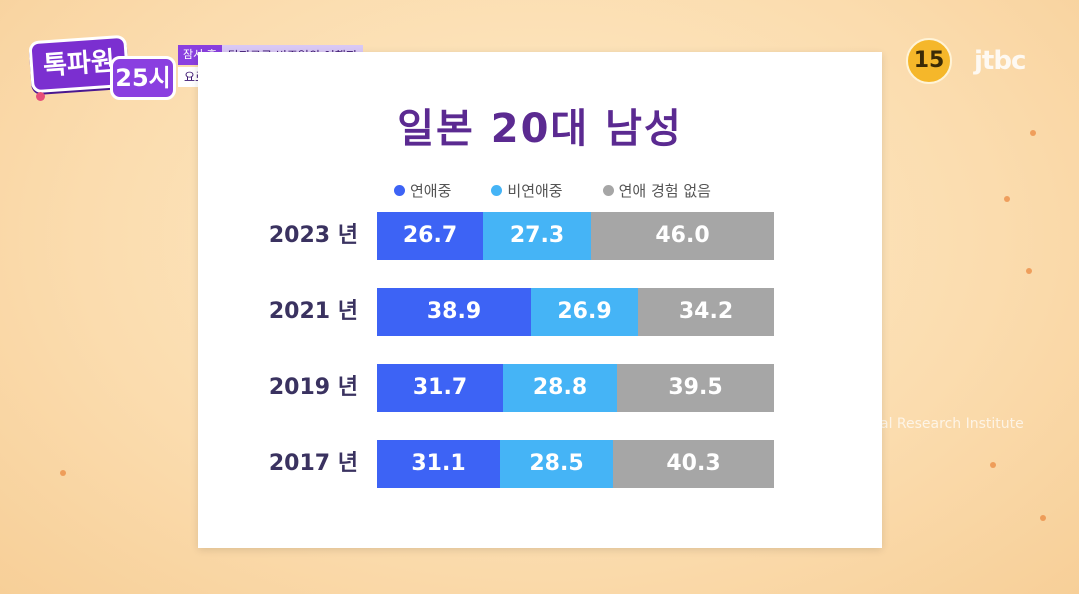 The image size is (1079, 594). Describe the element at coordinates (40, 96) in the screenshot. I see `logo-pin-icon` at that location.